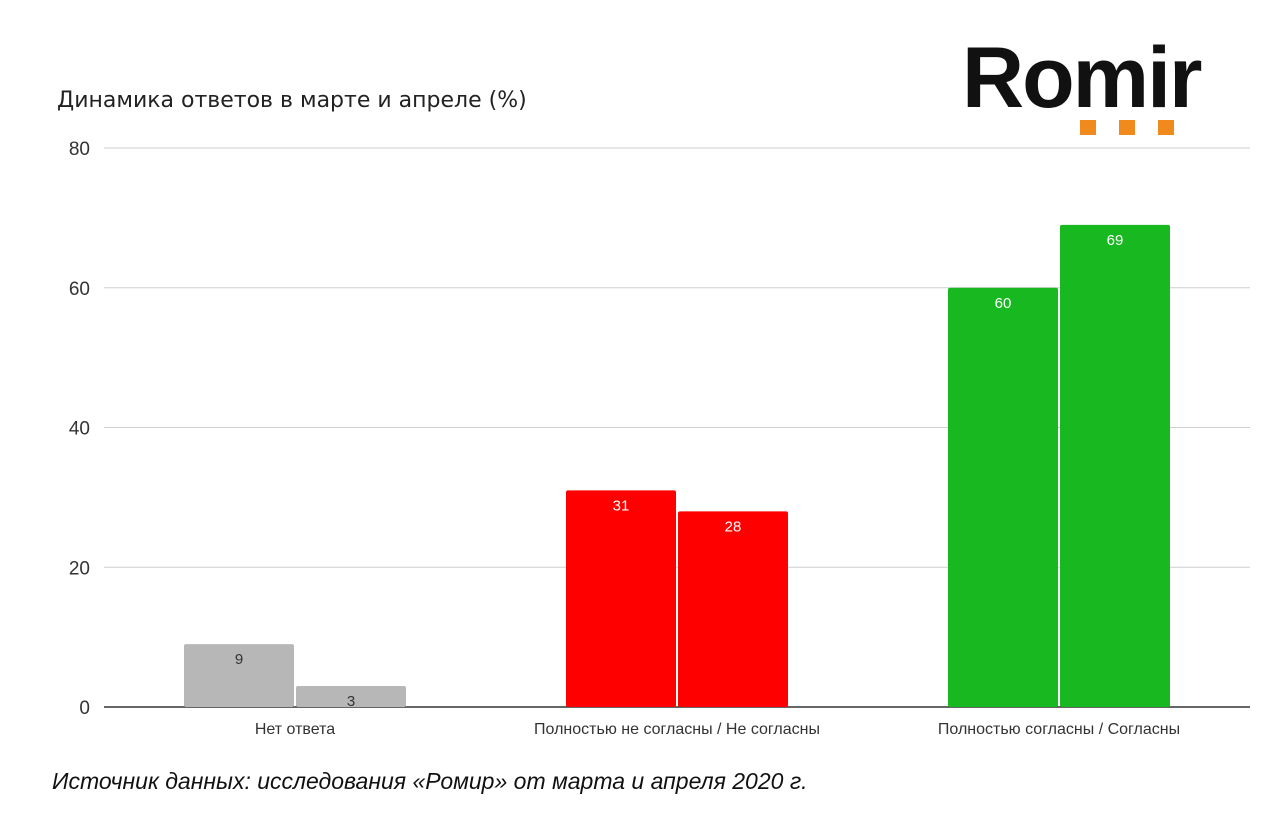 Image resolution: width=1280 pixels, height=833 pixels. Describe the element at coordinates (292, 100) in the screenshot. I see `chart-title: Динамика ответов в марте и апреле (%)` at that location.